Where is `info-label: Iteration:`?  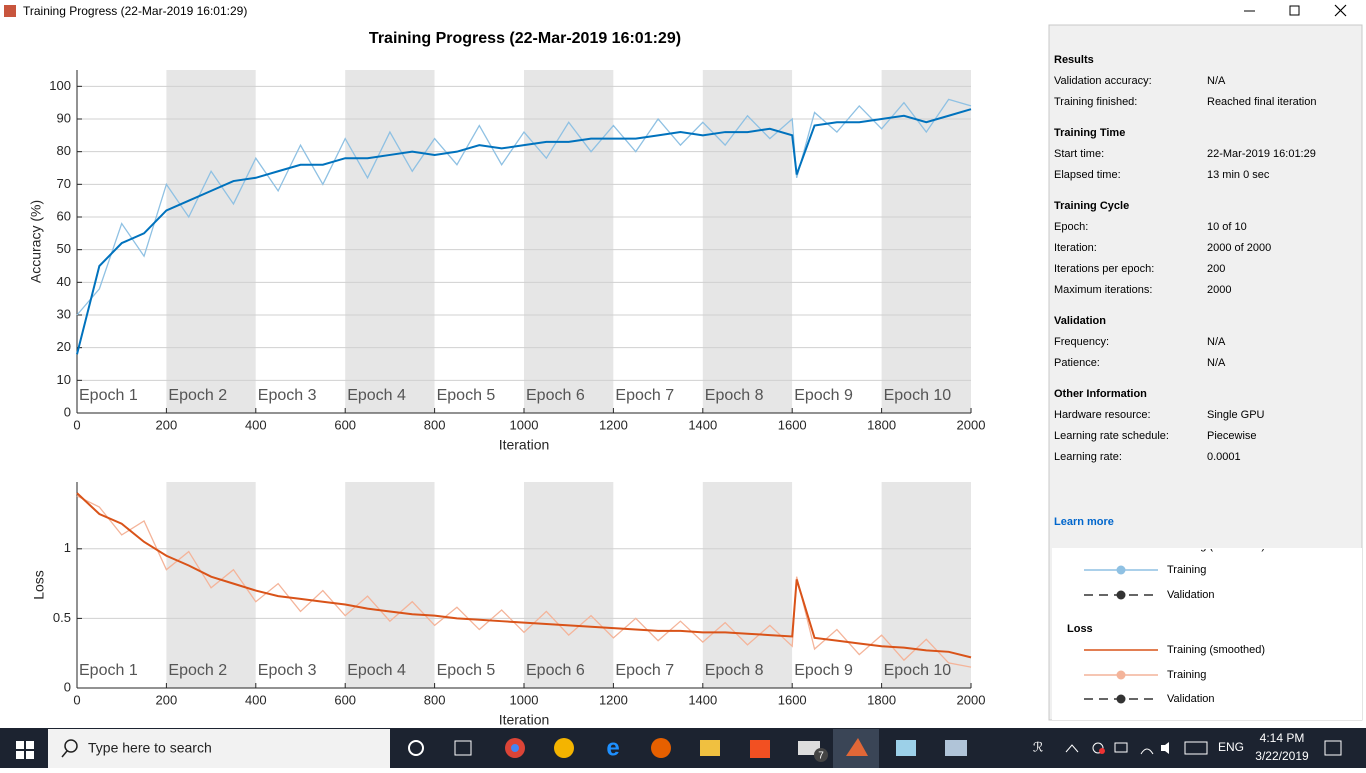 info-label: Iteration: is located at coordinates (1075, 248).